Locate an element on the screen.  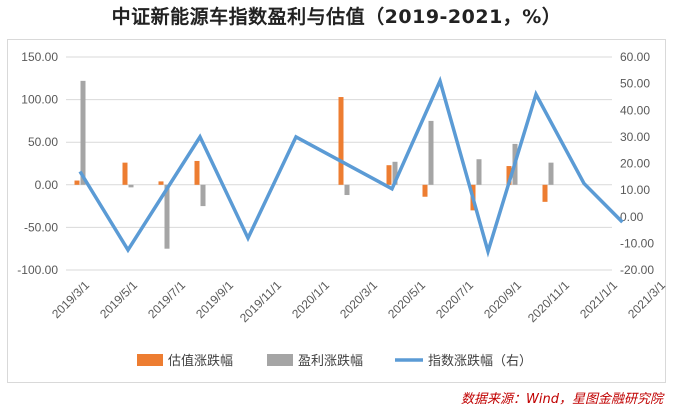
legend-label-earnings: 盈利涨跌幅 is located at coordinates (330, 361).